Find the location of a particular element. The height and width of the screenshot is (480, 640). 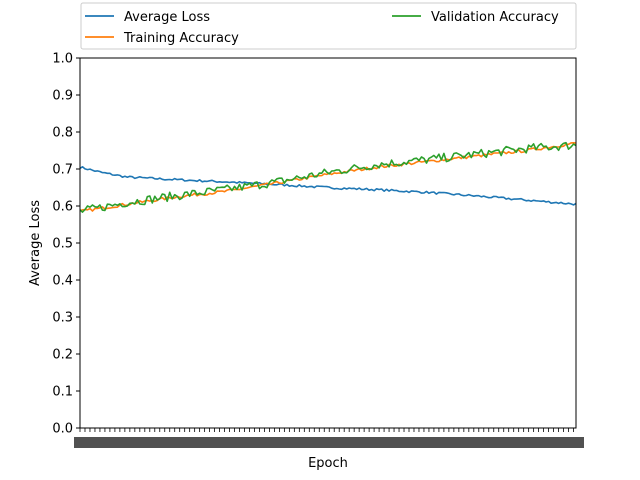

y-tick-label: 0.7 is located at coordinates (62, 170).